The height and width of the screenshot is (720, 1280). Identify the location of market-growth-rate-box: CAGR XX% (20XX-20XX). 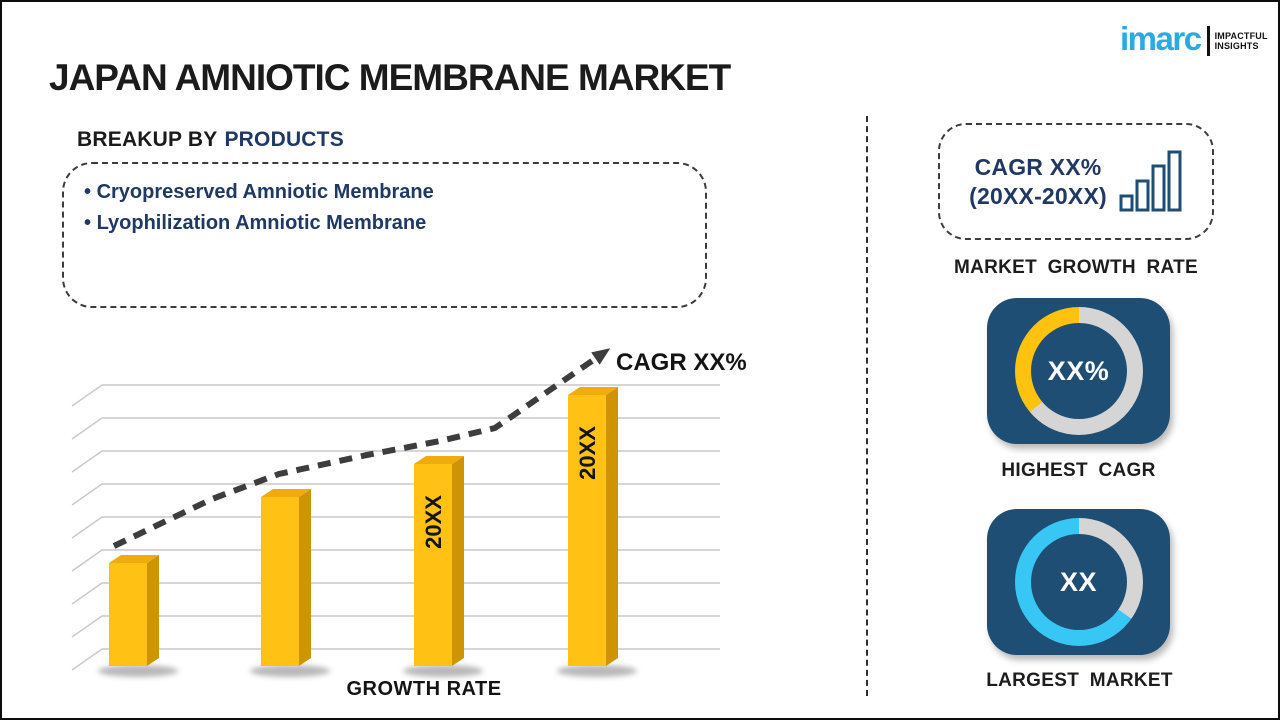
(1076, 181).